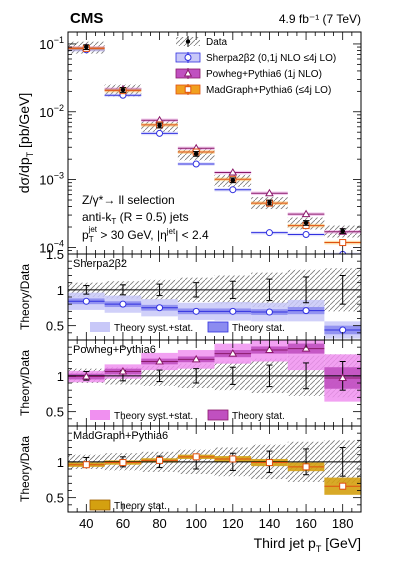 The height and width of the screenshot is (561, 407). I want to click on ratio-madgraph-marks, so click(214, 467).